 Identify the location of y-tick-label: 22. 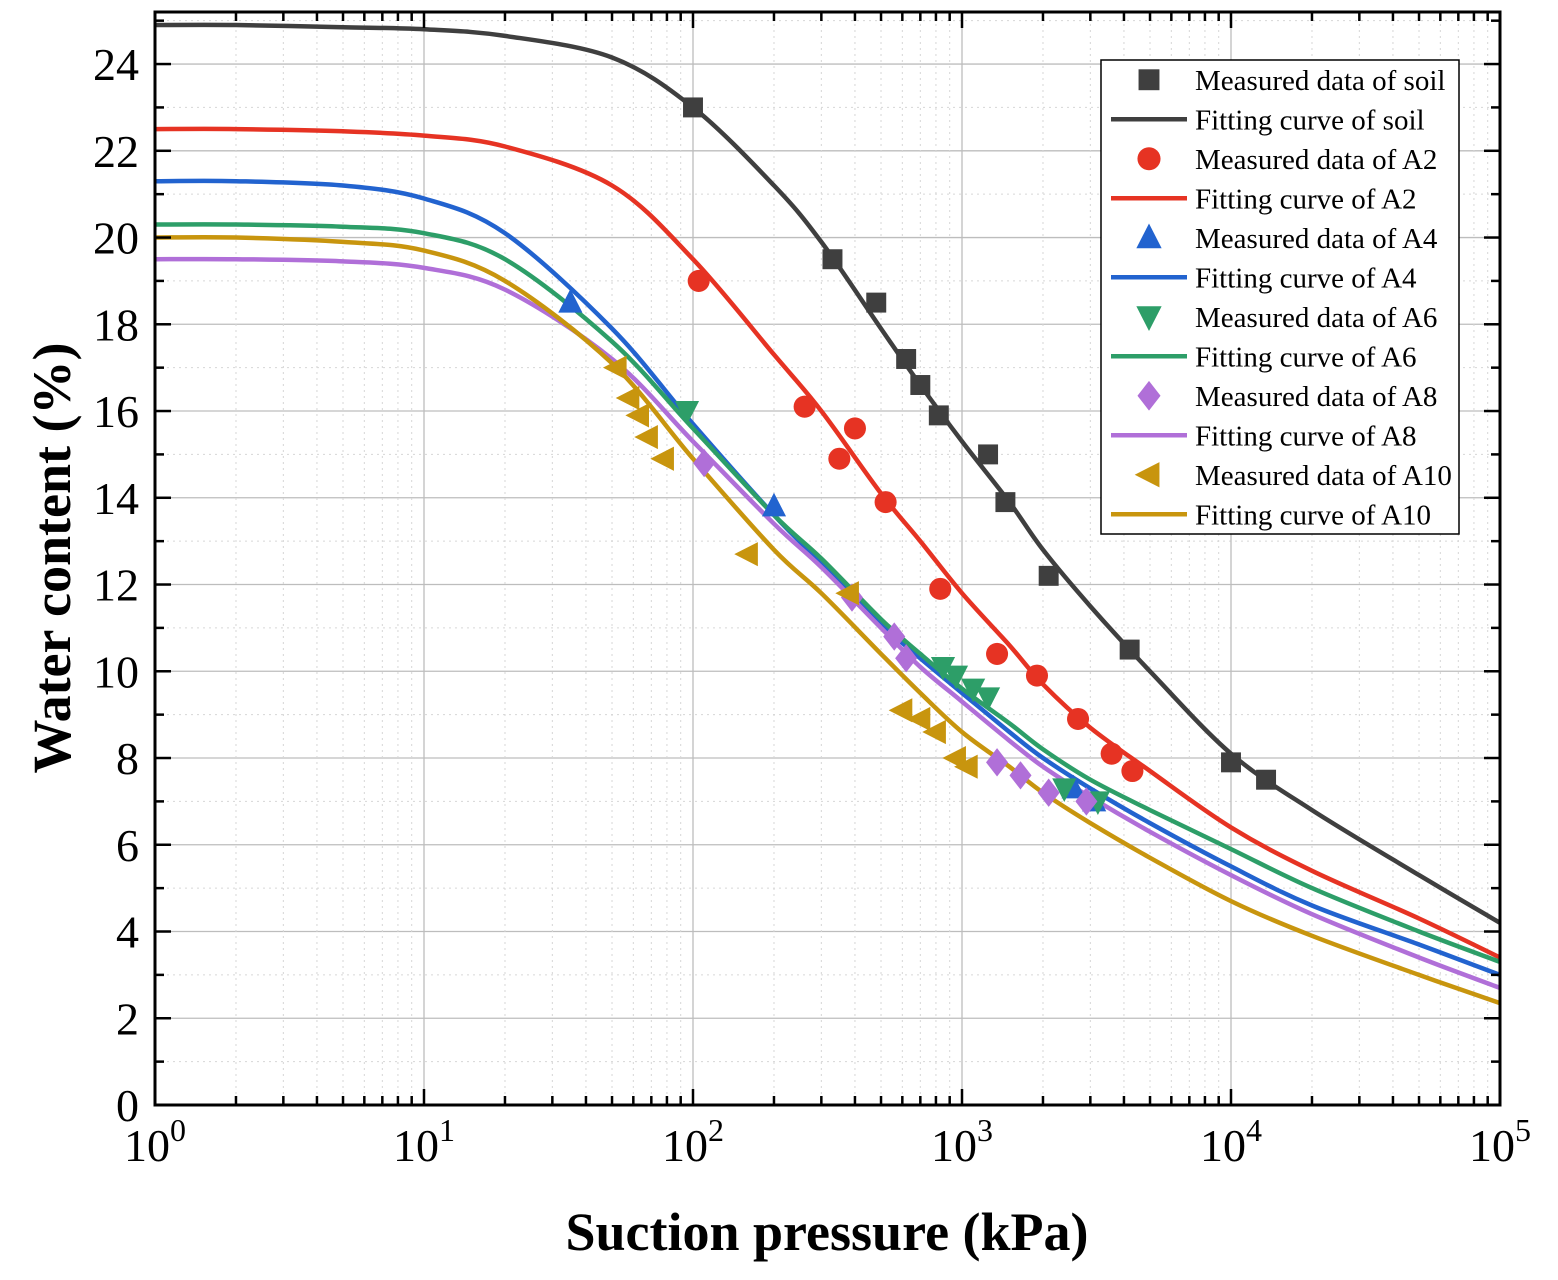
(116, 151).